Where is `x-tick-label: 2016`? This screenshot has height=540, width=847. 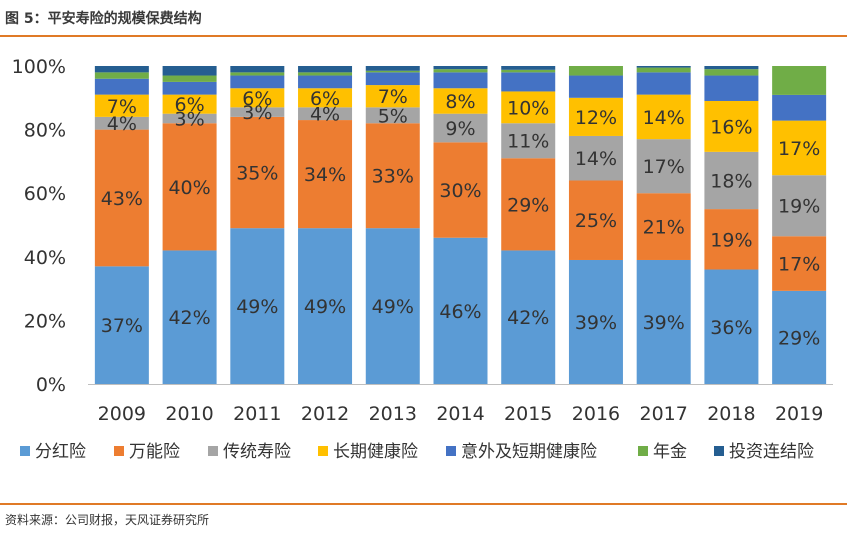 x-tick-label: 2016 is located at coordinates (596, 414).